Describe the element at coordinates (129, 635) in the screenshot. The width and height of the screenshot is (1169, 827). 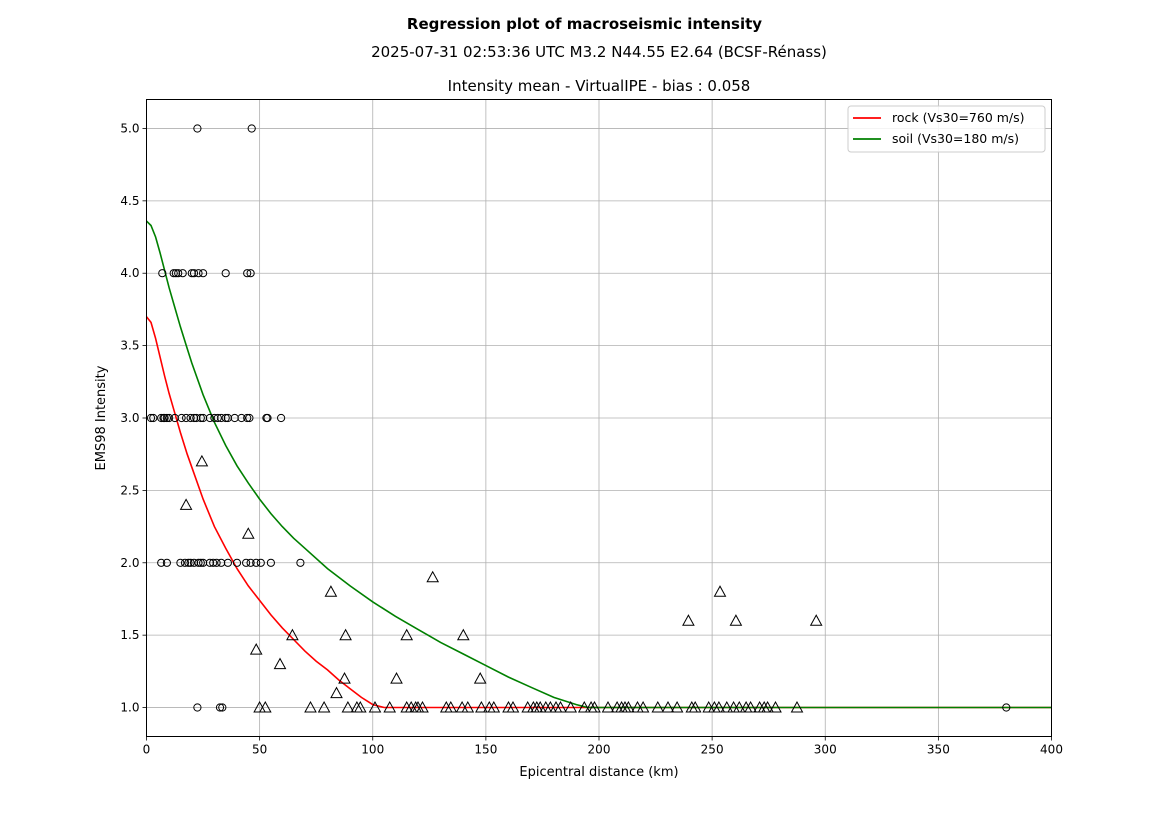
I see `y-tick-label: 1.5` at that location.